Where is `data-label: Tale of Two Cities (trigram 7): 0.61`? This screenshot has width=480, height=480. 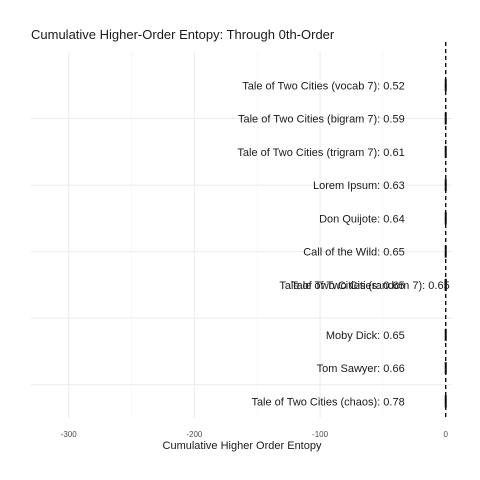 data-label: Tale of Two Cities (trigram 7): 0.61 is located at coordinates (320, 153).